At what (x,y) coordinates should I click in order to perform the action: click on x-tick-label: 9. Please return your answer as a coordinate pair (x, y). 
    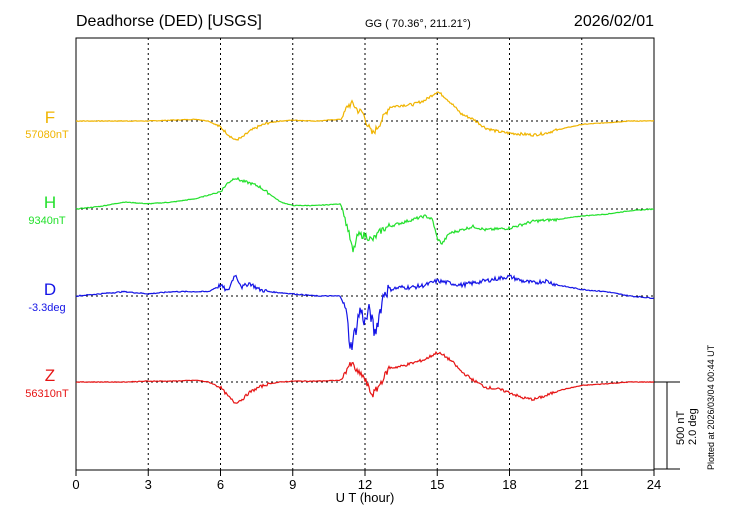
    Looking at the image, I should click on (292, 484).